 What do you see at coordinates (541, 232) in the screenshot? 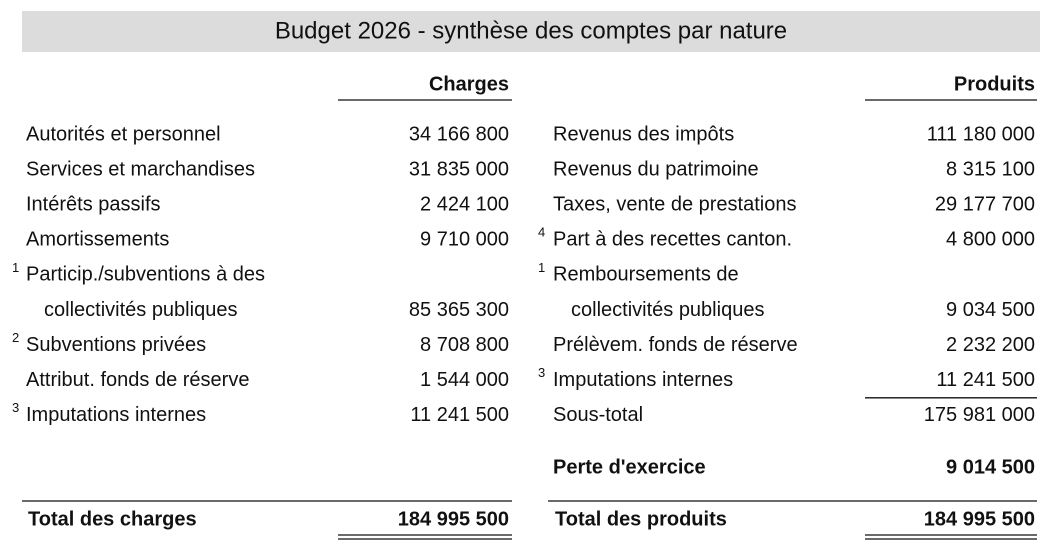
I see `footnote-ref: 4` at bounding box center [541, 232].